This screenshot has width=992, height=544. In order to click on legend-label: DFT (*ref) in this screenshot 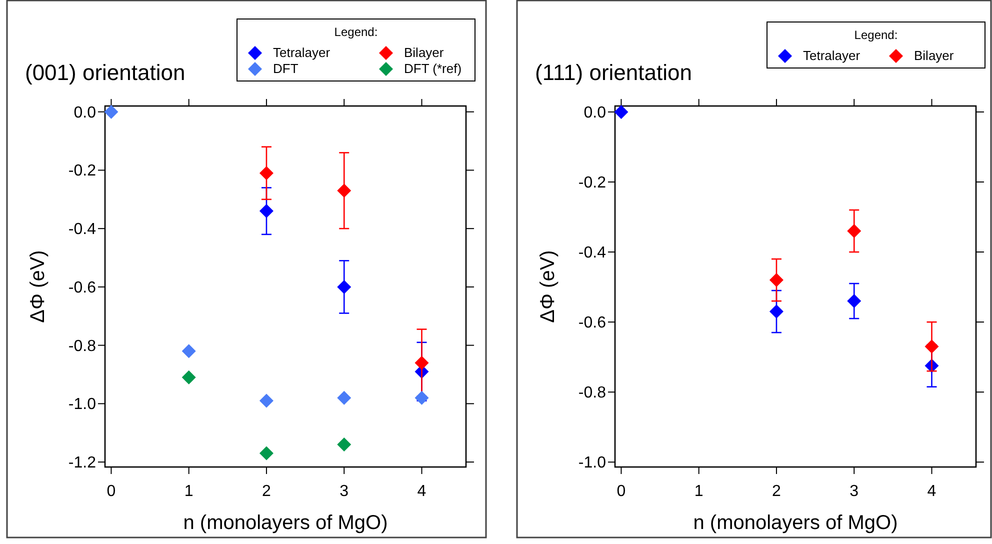, I will do `click(433, 68)`.